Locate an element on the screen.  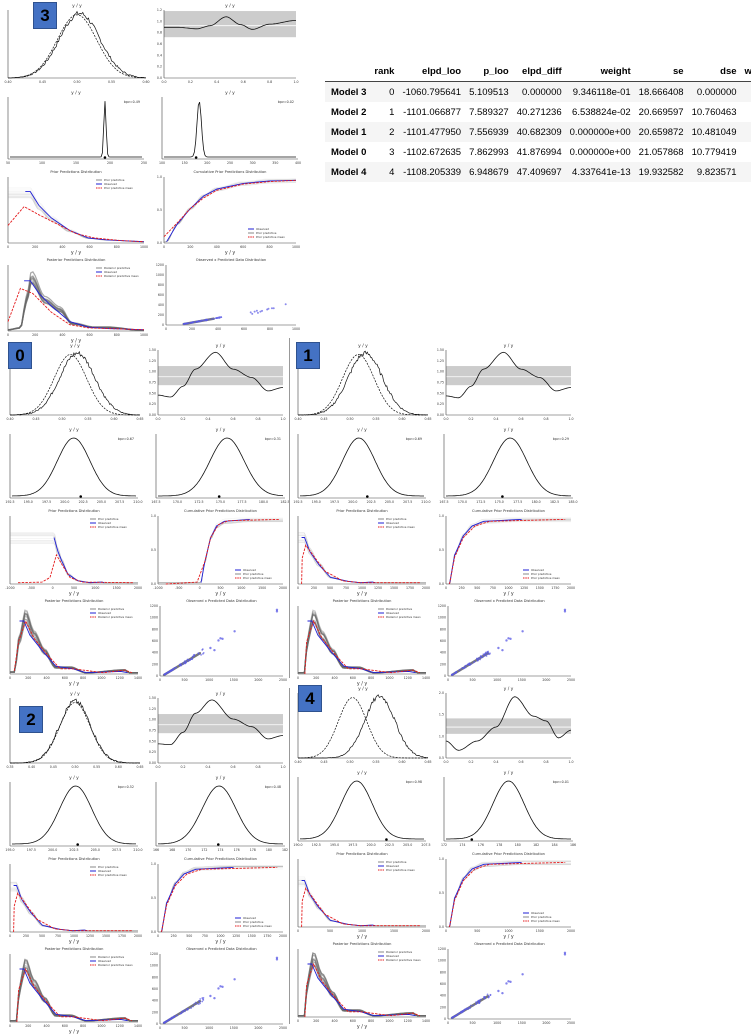
svg-text: 178 is located at coordinates (253, 850).